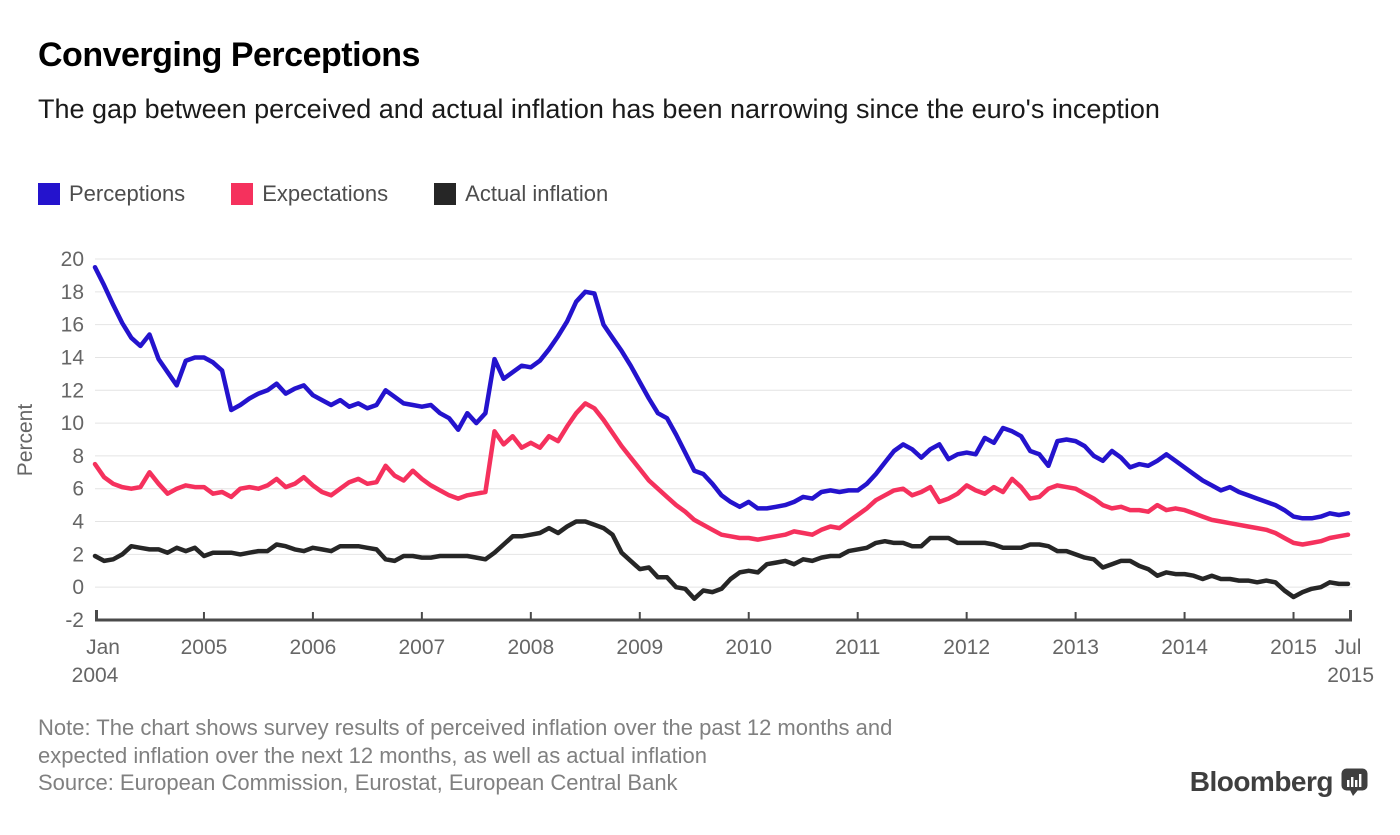 The width and height of the screenshot is (1400, 835). What do you see at coordinates (25, 440) in the screenshot?
I see `svg-text: Percent` at bounding box center [25, 440].